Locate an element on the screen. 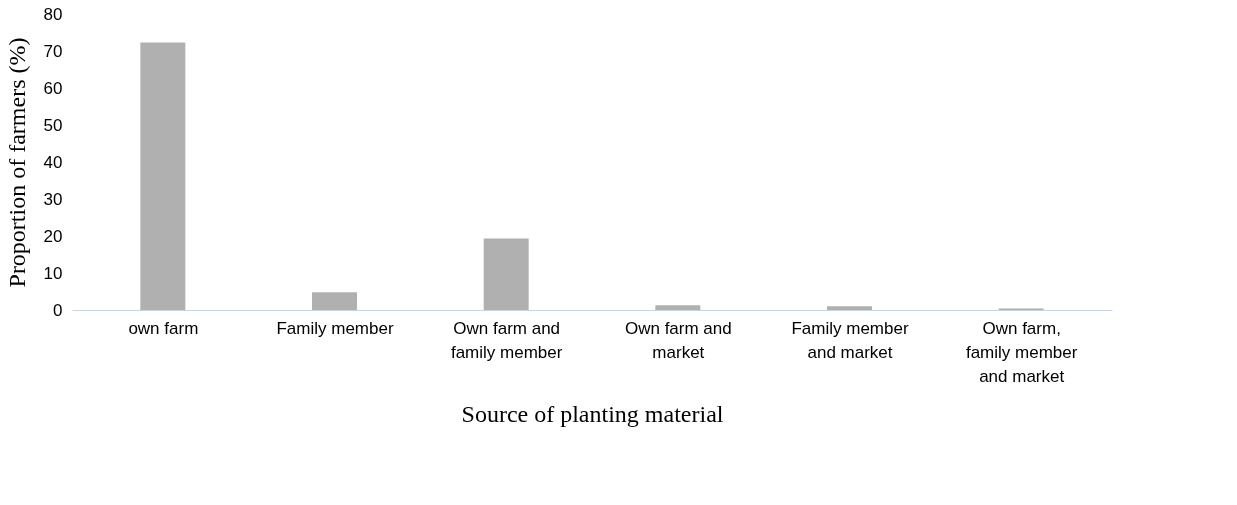 The width and height of the screenshot is (1237, 505). x-tick-label: Own farm, family member and market is located at coordinates (1021, 352).